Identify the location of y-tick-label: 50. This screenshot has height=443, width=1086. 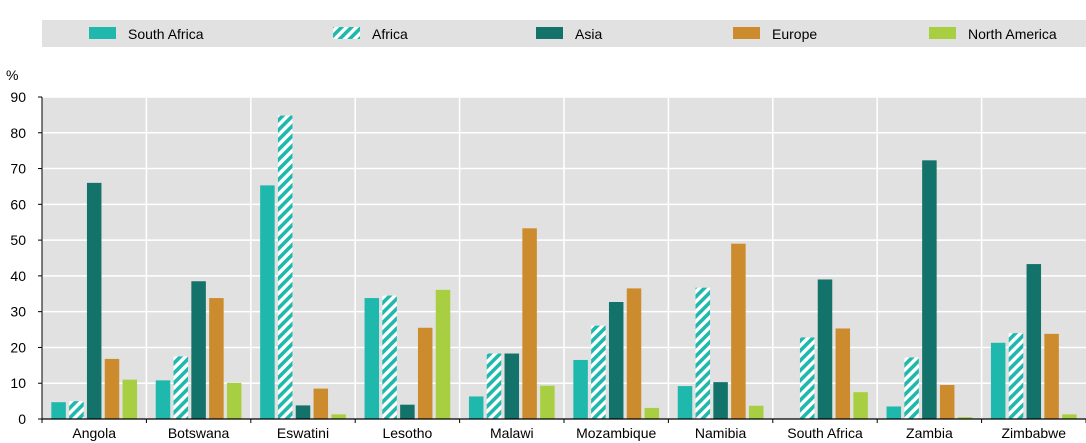
(18, 240).